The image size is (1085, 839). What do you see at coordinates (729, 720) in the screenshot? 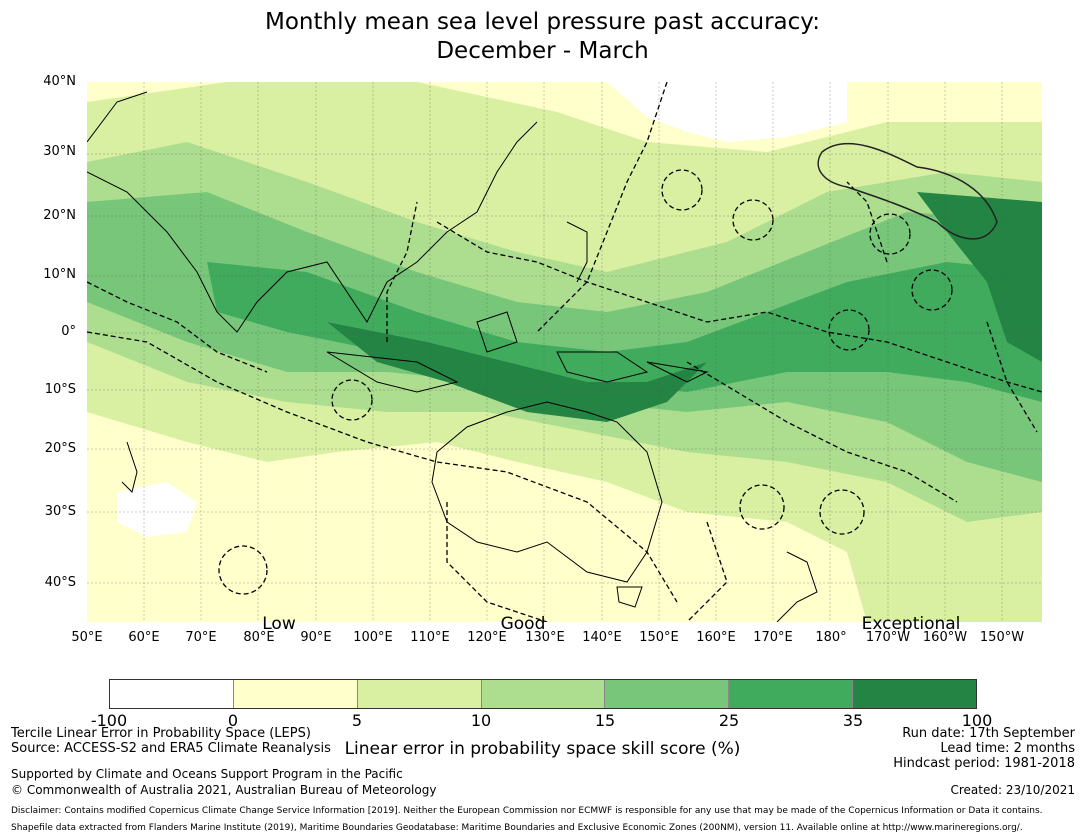
I see `colorbar-tick: 25` at bounding box center [729, 720].